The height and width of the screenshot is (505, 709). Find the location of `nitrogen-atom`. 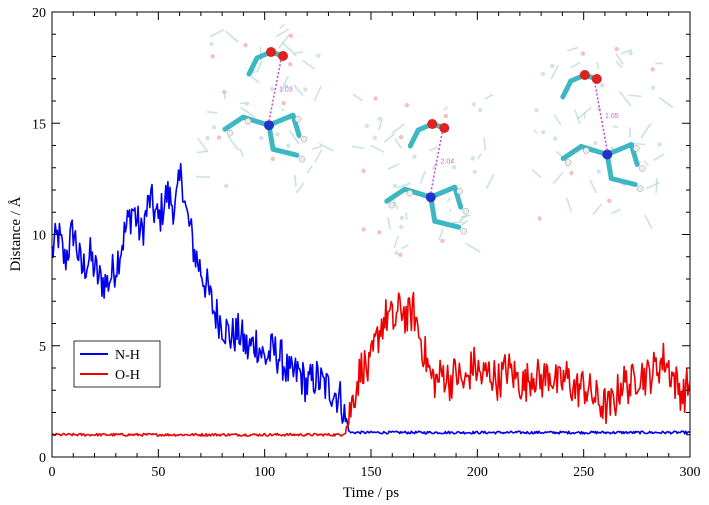

nitrogen-atom is located at coordinates (430, 197).